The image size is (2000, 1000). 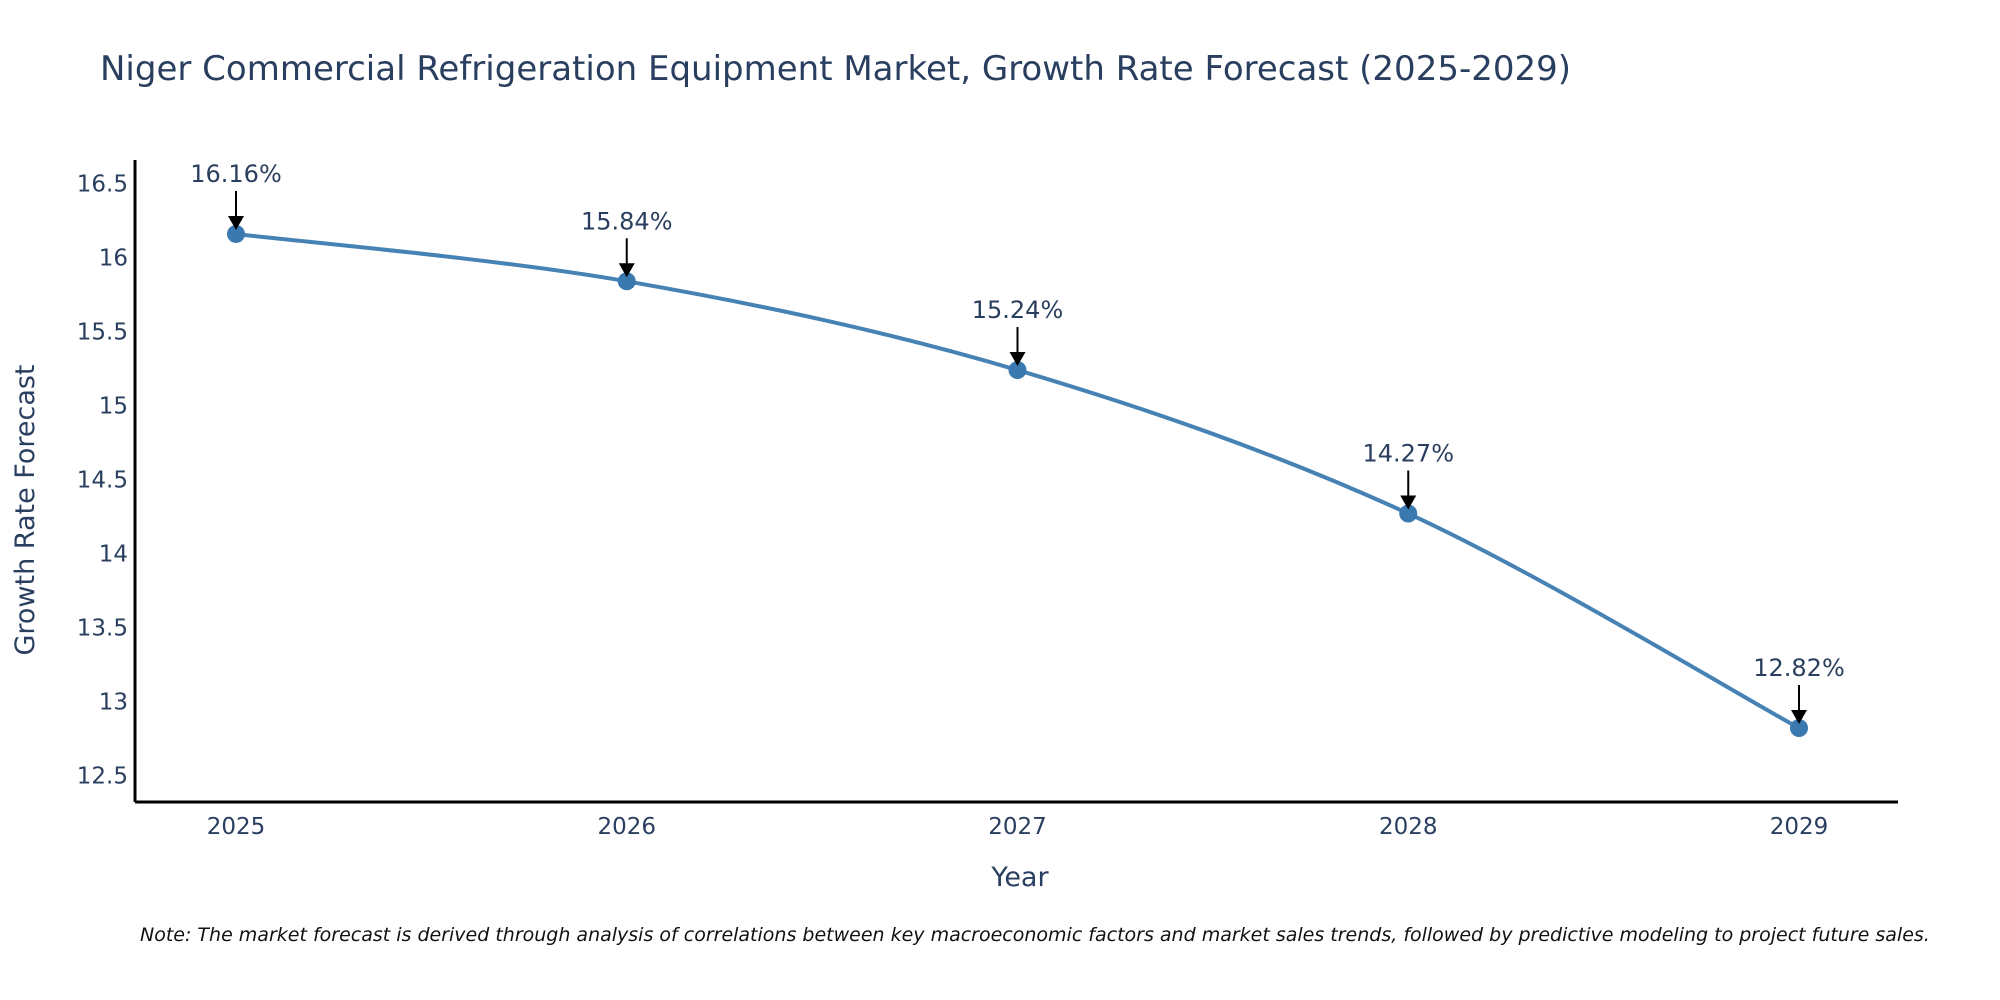 What do you see at coordinates (1408, 454) in the screenshot?
I see `data-label: 14.27%` at bounding box center [1408, 454].